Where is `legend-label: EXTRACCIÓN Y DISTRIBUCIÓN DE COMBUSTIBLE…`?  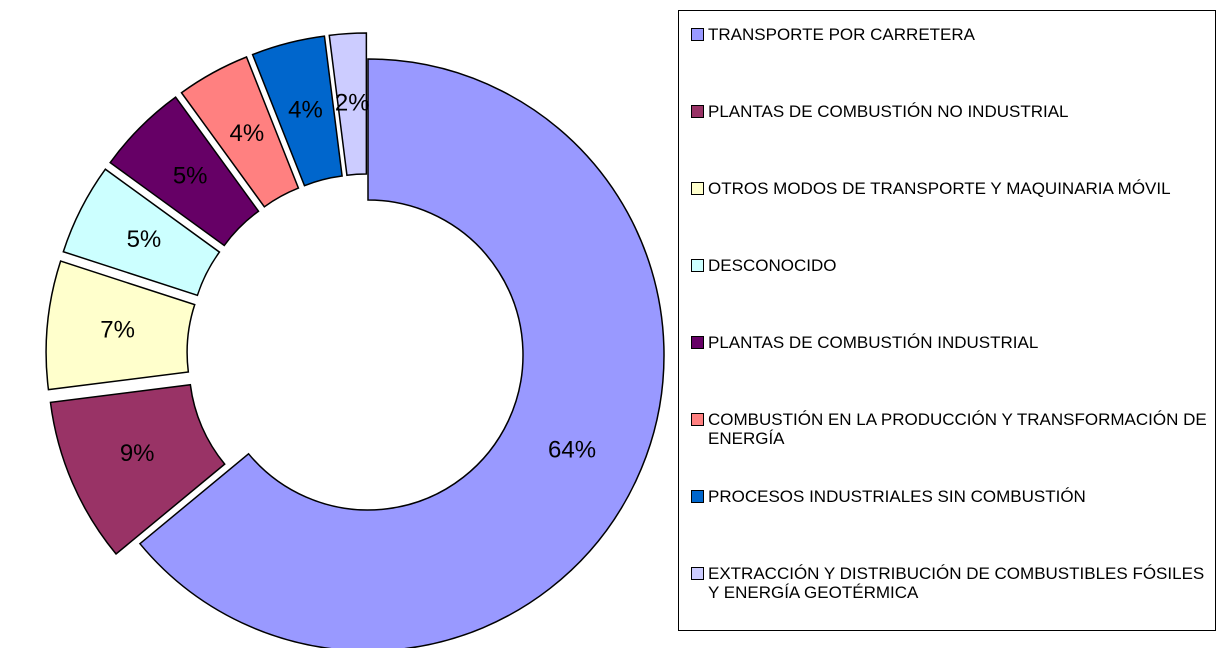 legend-label: EXTRACCIÓN Y DISTRIBUCIÓN DE COMBUSTIBLE… is located at coordinates (956, 583).